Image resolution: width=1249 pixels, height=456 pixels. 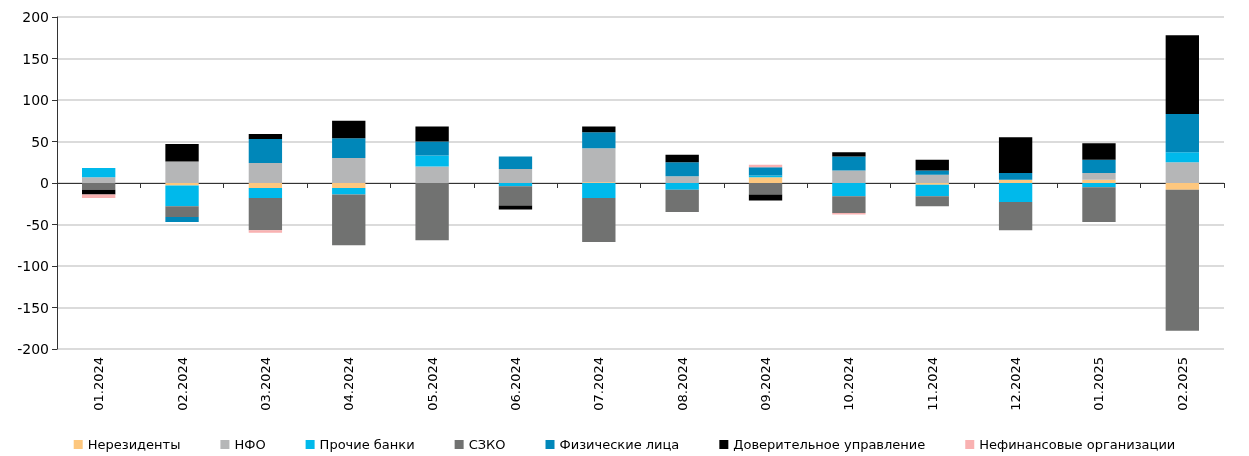 What do you see at coordinates (1182, 384) in the screenshot?
I see `x-tick-label: 02.2025` at bounding box center [1182, 384].